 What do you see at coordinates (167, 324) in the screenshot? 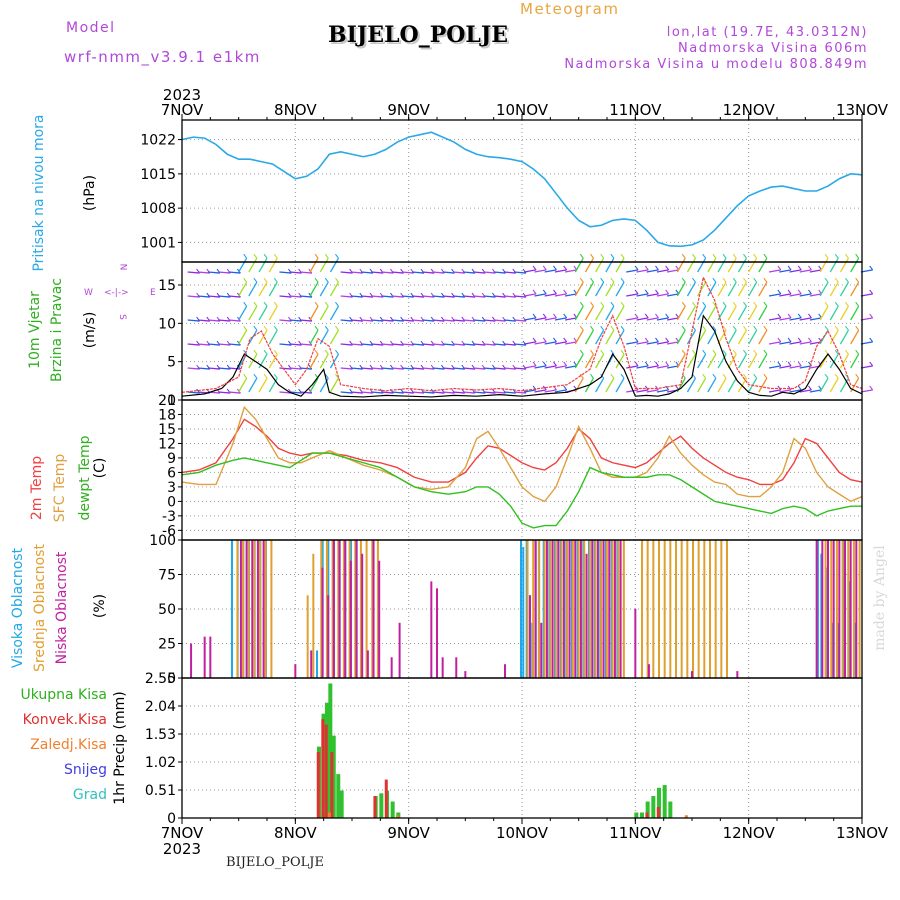
I see `ytick-label: 10` at bounding box center [167, 324].